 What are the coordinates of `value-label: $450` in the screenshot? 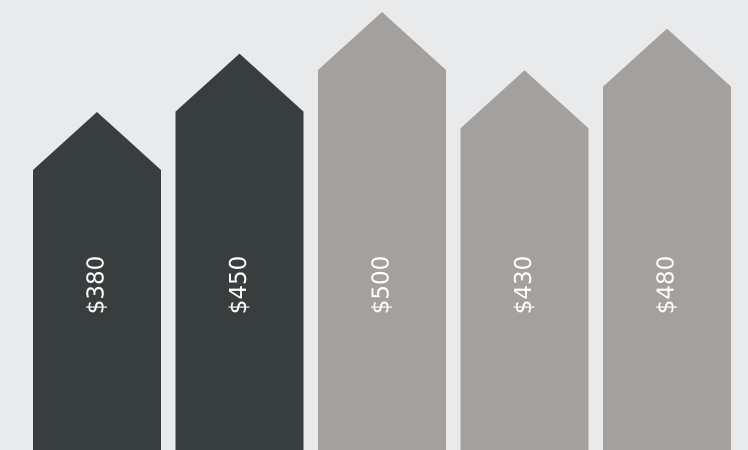 It's located at (239, 285).